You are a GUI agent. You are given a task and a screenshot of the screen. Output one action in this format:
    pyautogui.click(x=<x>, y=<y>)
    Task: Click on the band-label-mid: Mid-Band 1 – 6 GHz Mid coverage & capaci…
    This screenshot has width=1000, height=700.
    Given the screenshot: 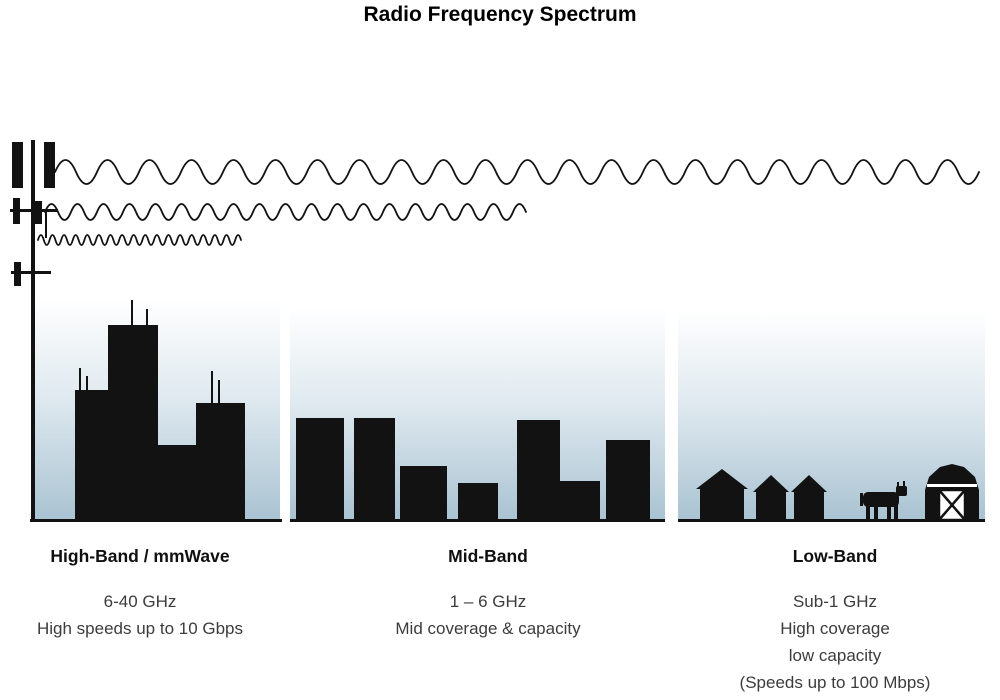 What is the action you would take?
    pyautogui.click(x=488, y=594)
    